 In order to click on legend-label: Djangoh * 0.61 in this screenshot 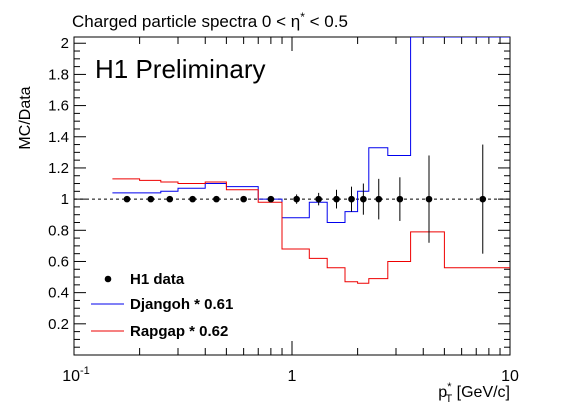, I will do `click(181, 304)`.